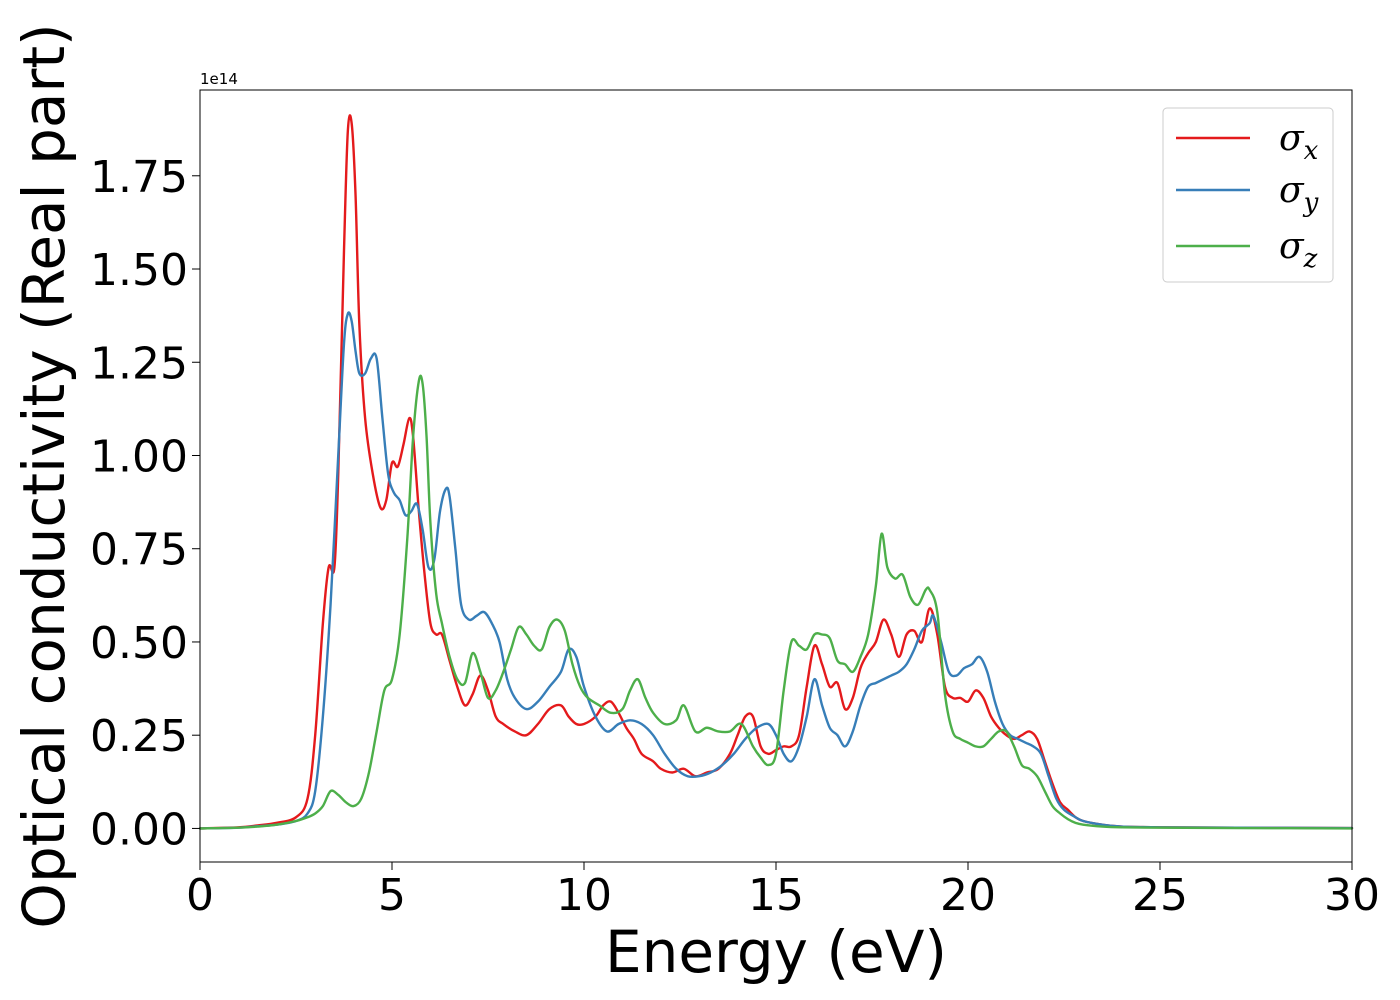 The width and height of the screenshot is (1400, 1000). Describe the element at coordinates (219, 79) in the screenshot. I see `y-offset-text: 1e14` at that location.